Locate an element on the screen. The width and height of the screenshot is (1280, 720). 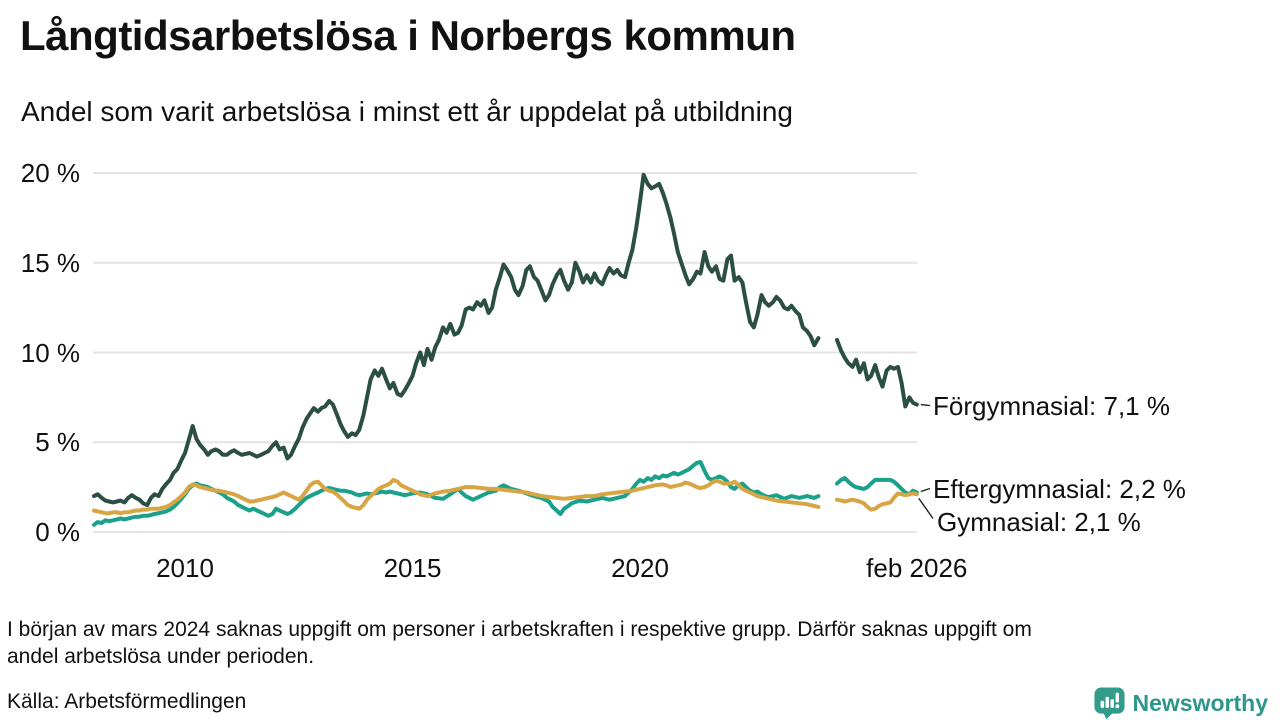
y-axis-tick-label: 0 % is located at coordinates (57, 532).